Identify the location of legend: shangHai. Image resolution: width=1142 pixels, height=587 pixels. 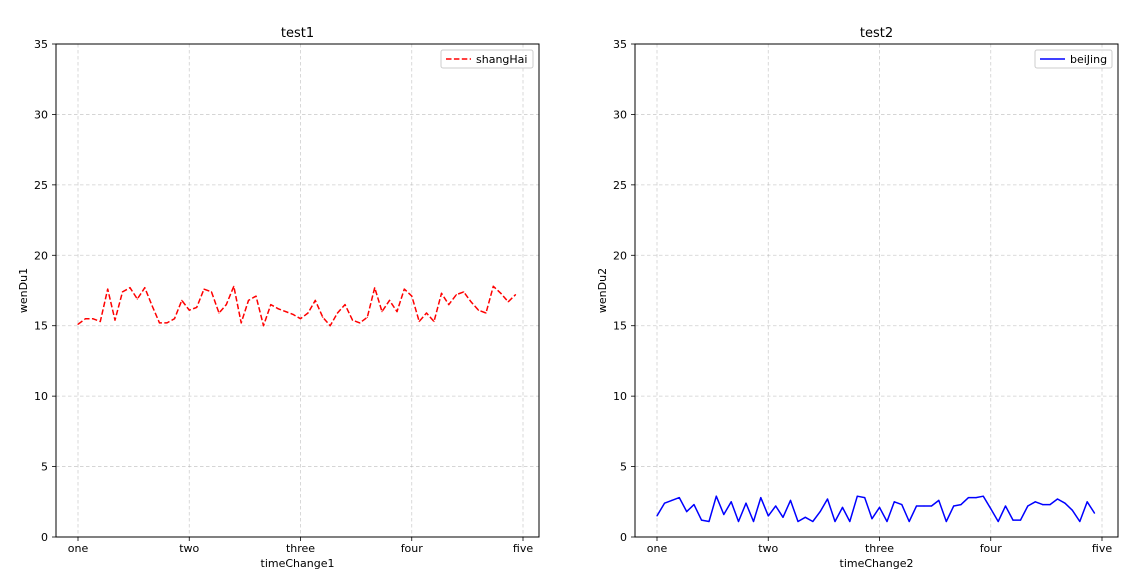
(487, 59).